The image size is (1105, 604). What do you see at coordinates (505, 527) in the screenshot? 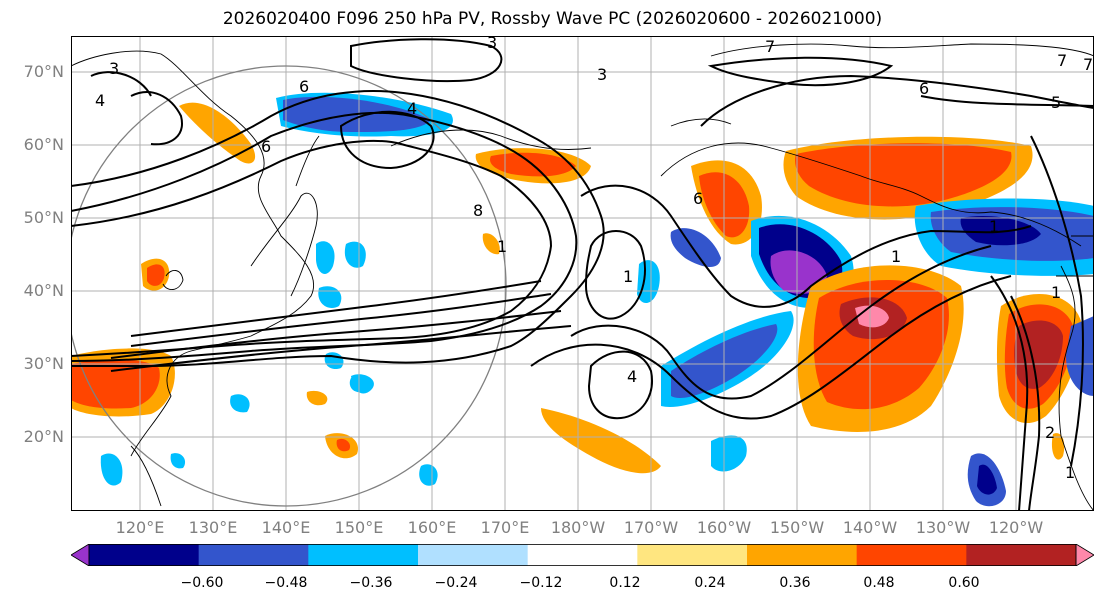
I see `lon-label: 170°E` at bounding box center [505, 527].